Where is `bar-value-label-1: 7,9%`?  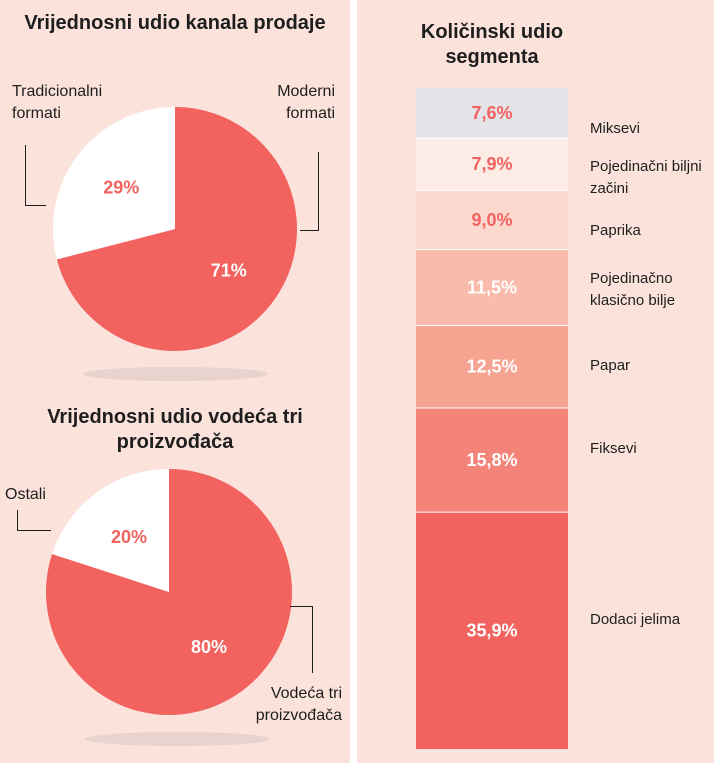
bar-value-label-1: 7,9% is located at coordinates (491, 164).